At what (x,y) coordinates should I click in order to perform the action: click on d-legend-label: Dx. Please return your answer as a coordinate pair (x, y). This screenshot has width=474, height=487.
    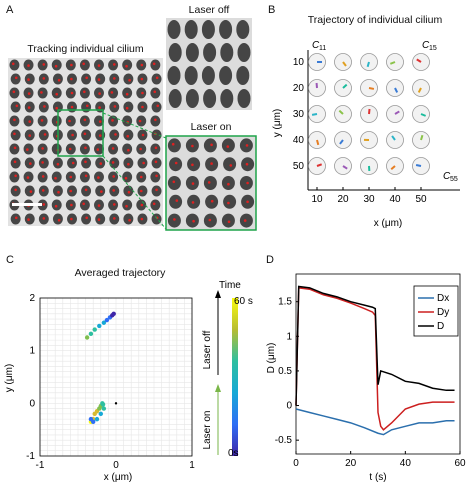
    Looking at the image, I should click on (443, 298).